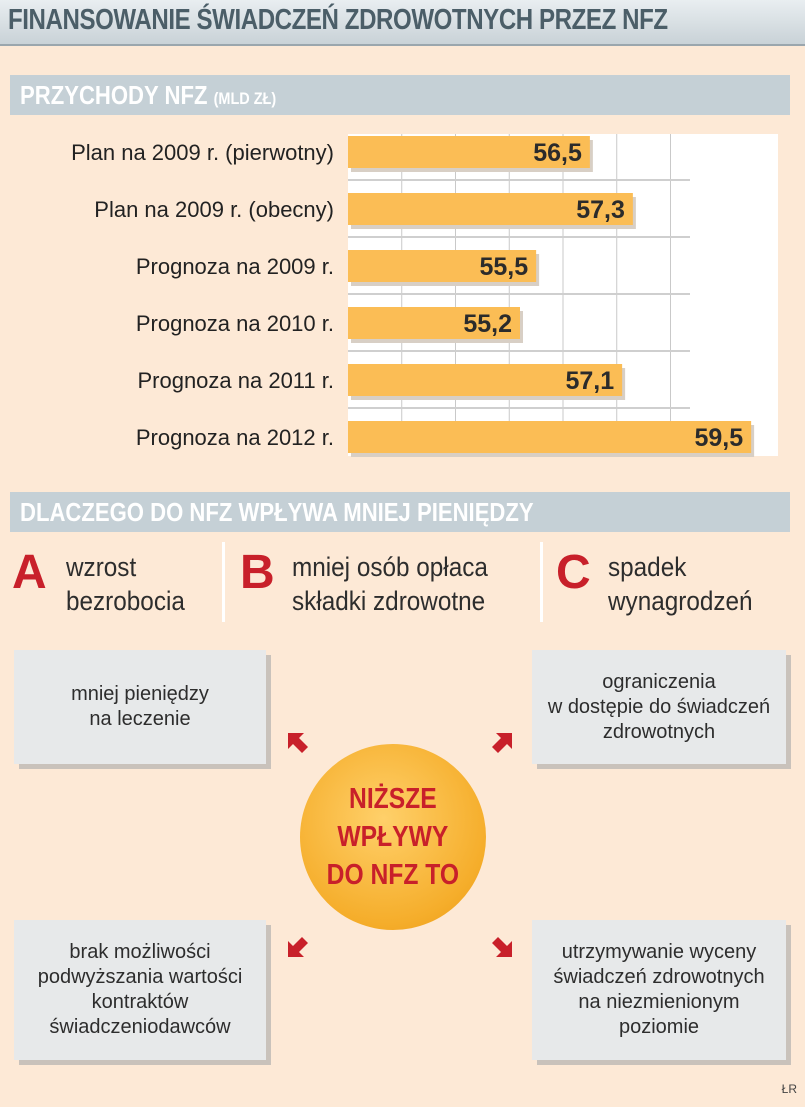  I want to click on credit: ŁR, so click(789, 1089).